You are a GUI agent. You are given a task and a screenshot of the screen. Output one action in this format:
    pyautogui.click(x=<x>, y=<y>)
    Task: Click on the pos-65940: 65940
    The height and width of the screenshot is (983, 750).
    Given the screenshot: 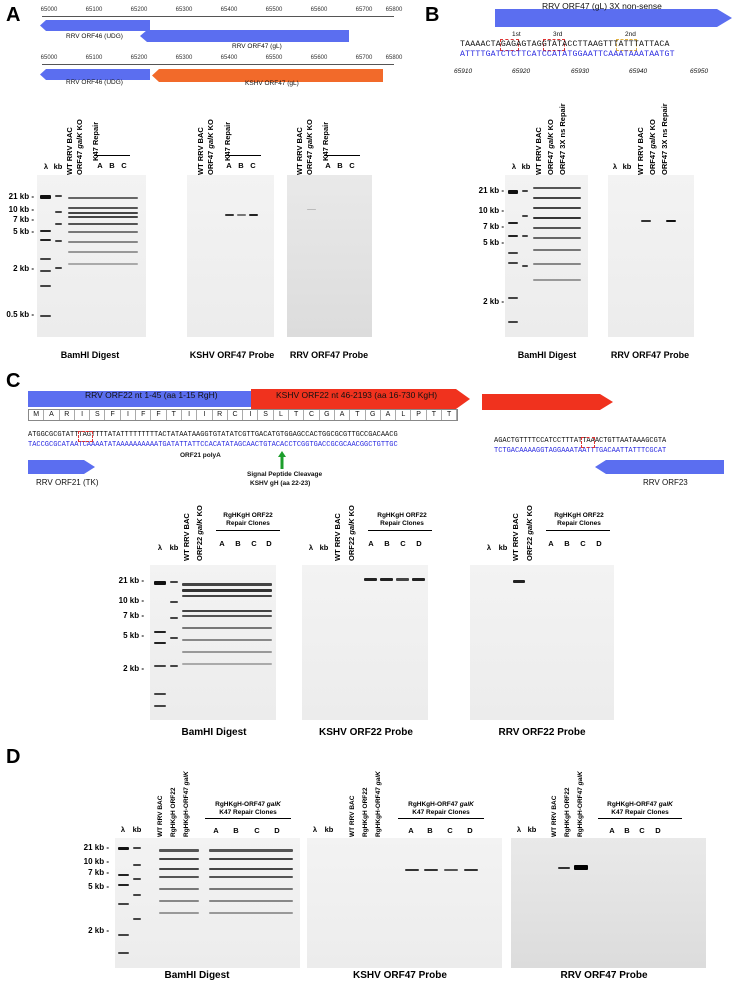 What is the action you would take?
    pyautogui.click(x=638, y=71)
    